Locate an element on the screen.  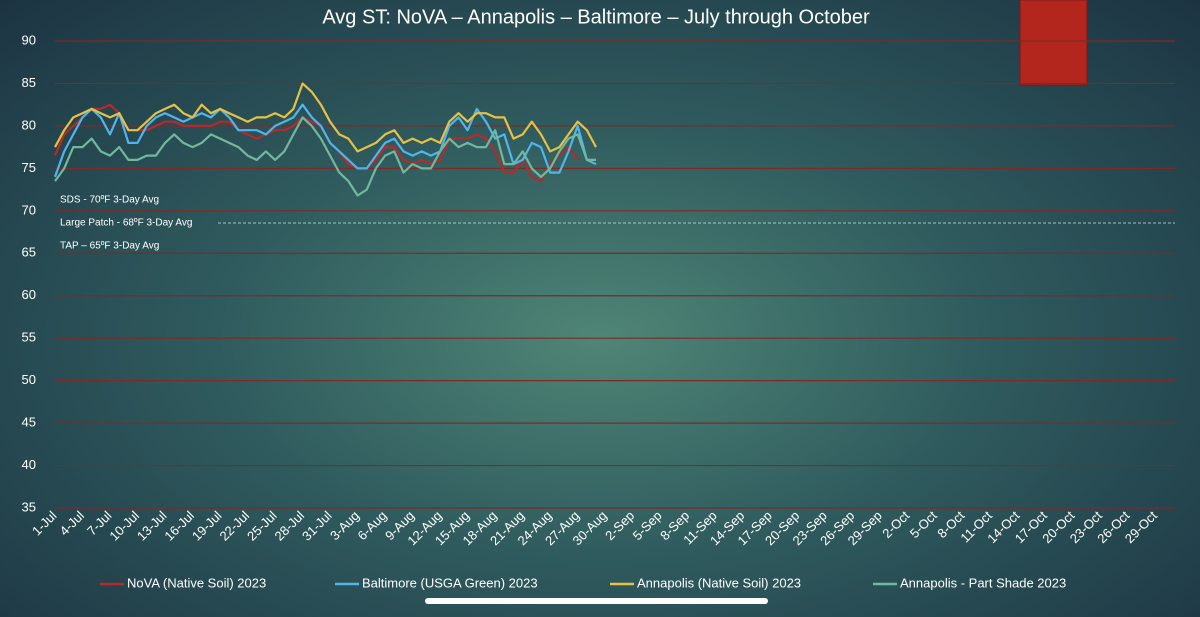
y-tick-label: 75 is located at coordinates (29, 167).